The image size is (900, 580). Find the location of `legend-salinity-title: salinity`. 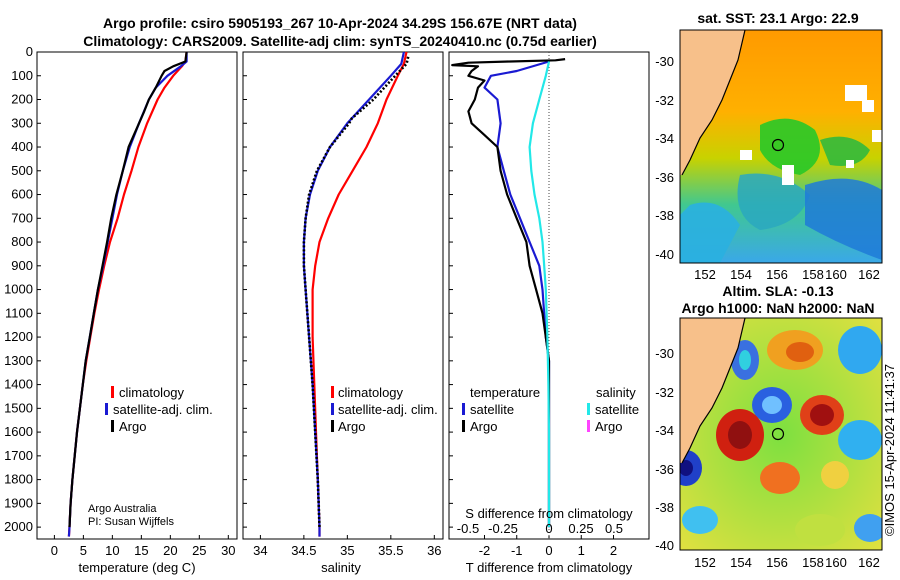

legend-salinity-title: salinity is located at coordinates (616, 392).